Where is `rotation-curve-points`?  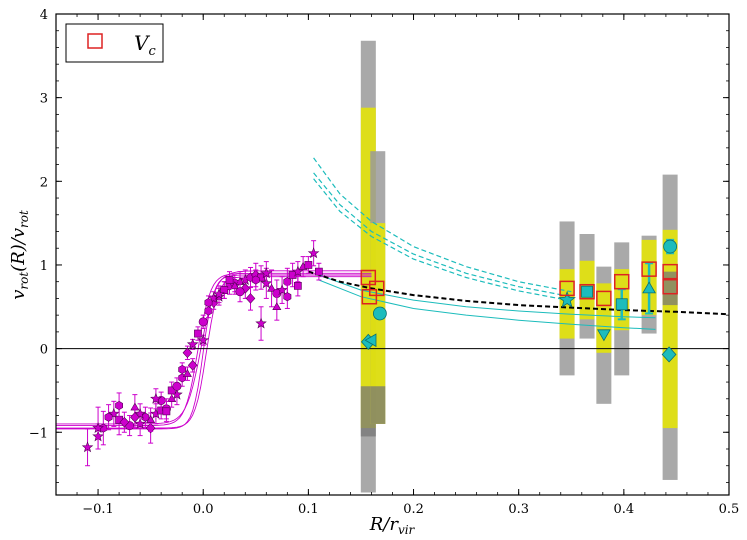 rotation-curve-points is located at coordinates (202, 353).